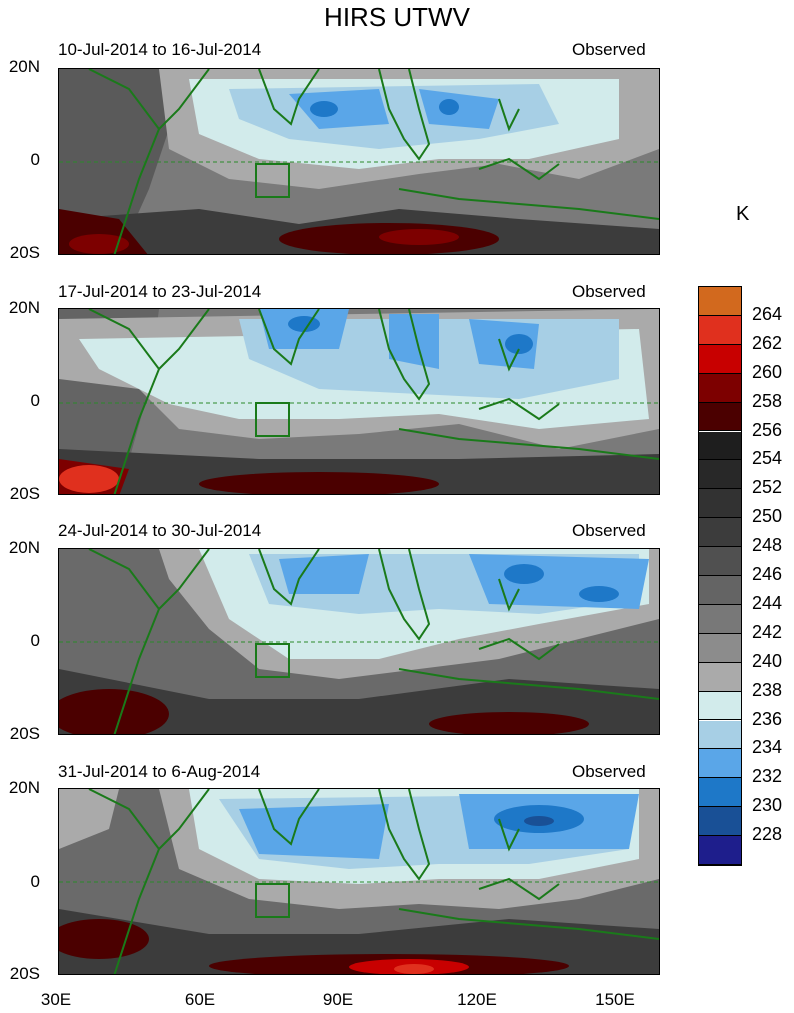 This screenshot has width=794, height=1013. I want to click on colorbar-tick-label: 244, so click(767, 602).